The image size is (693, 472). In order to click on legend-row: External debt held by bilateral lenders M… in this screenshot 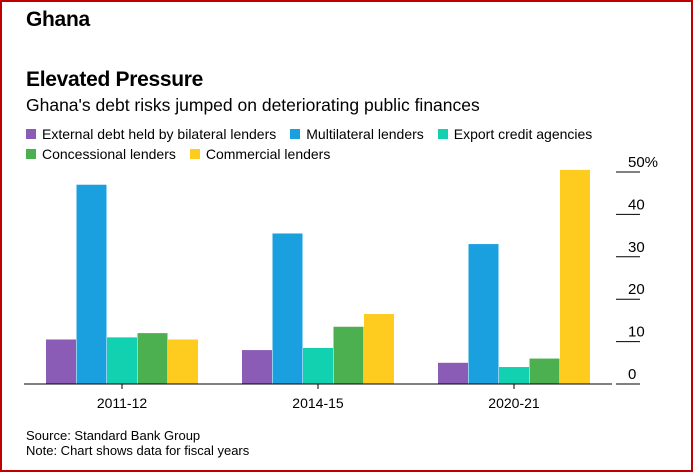, I will do `click(346, 134)`.